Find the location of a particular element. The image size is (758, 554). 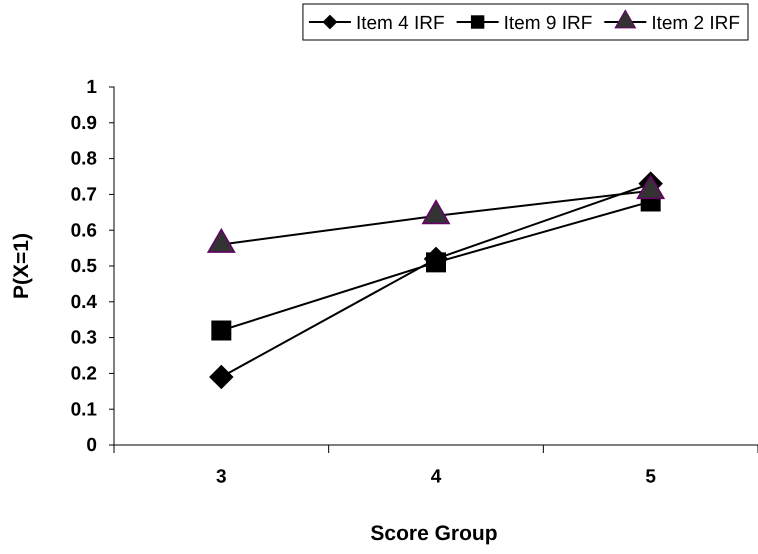

y-tick-label: 0.8 is located at coordinates (83, 159).